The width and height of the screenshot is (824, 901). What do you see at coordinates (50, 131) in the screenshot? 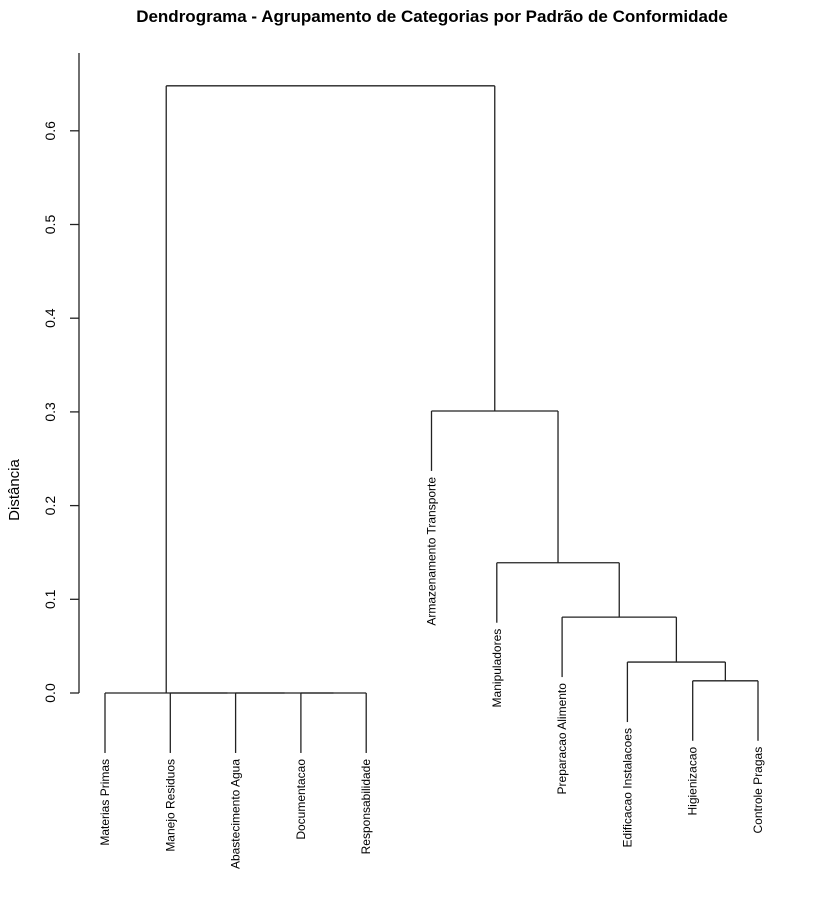
I see `y-tick-label: 0.6` at bounding box center [50, 131].